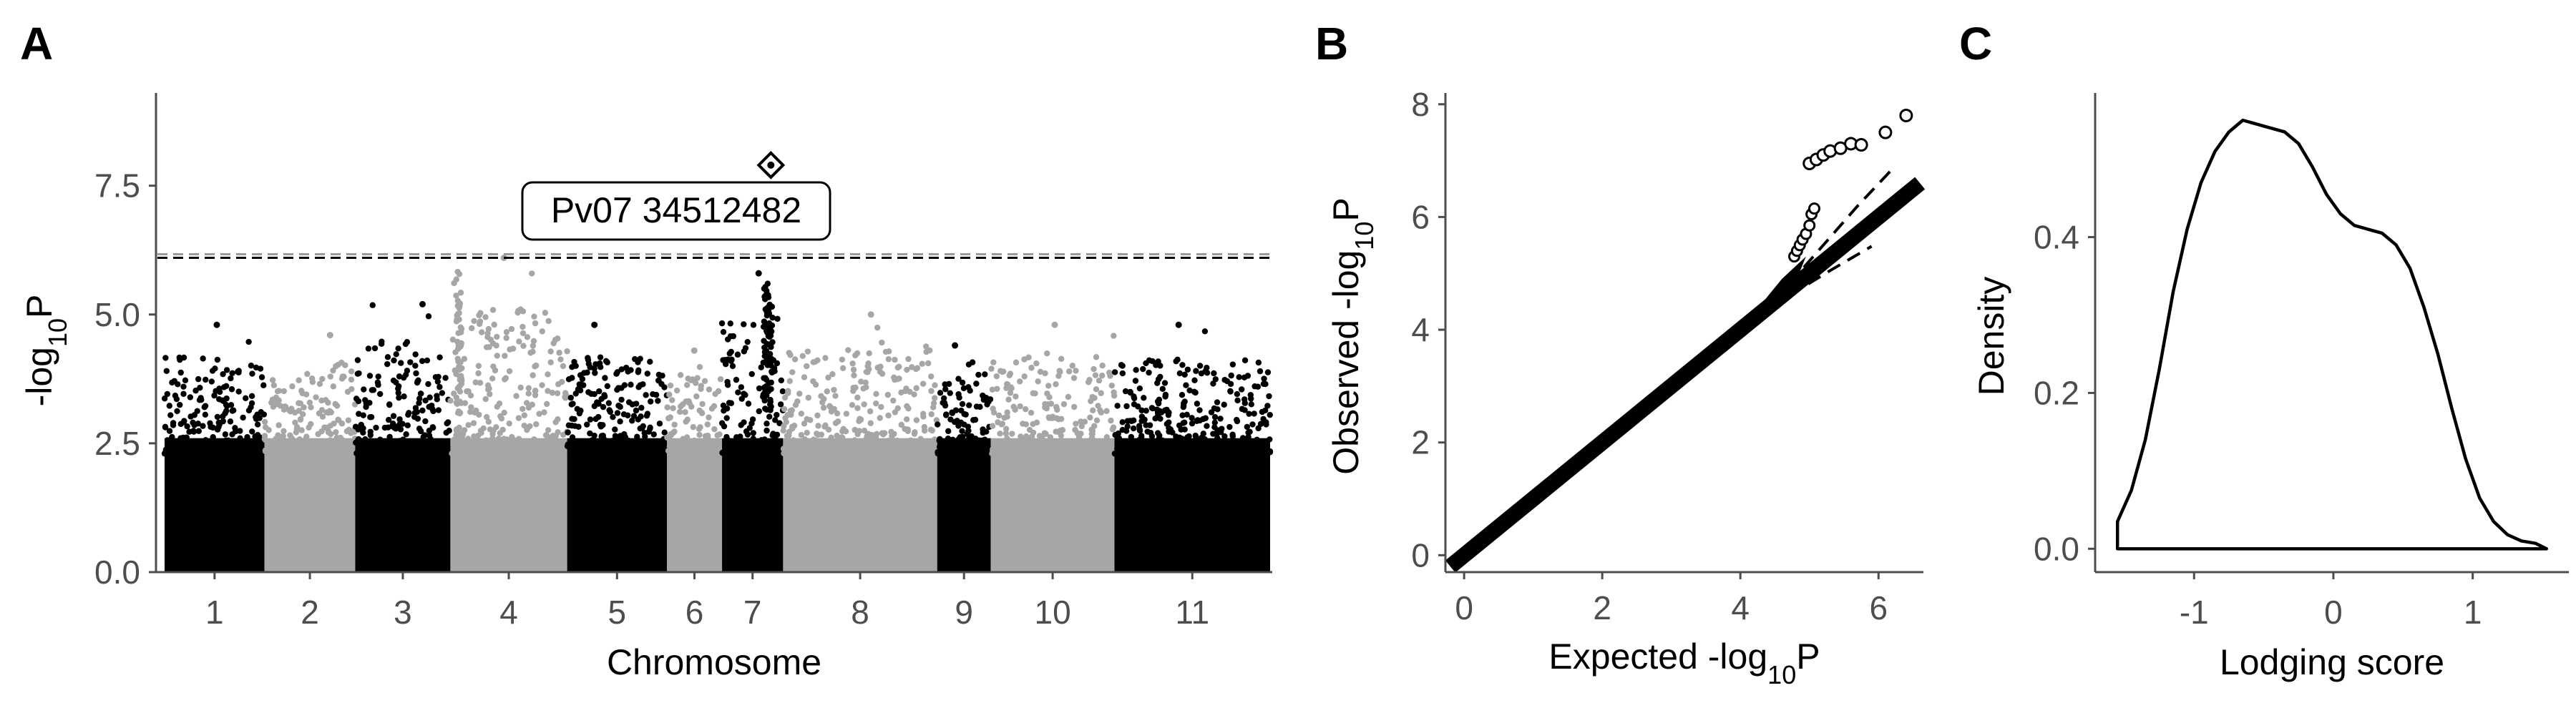 This screenshot has height=708, width=2576. I want to click on y-axis-title-main: Observed -log, so click(1346, 363).